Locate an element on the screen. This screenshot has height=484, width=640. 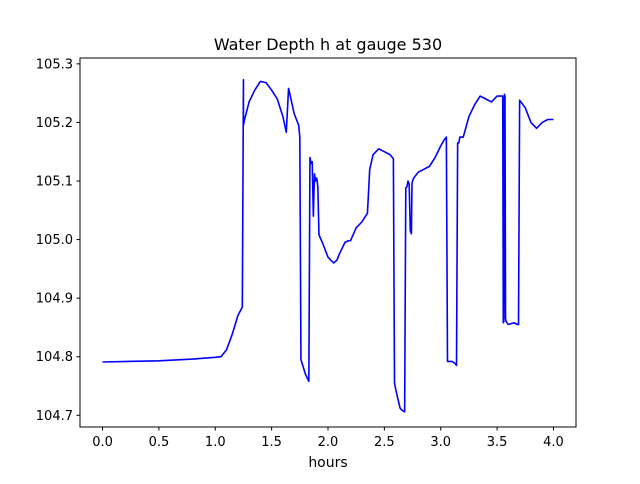
y-tick-label: 105.1 is located at coordinates (54, 182).